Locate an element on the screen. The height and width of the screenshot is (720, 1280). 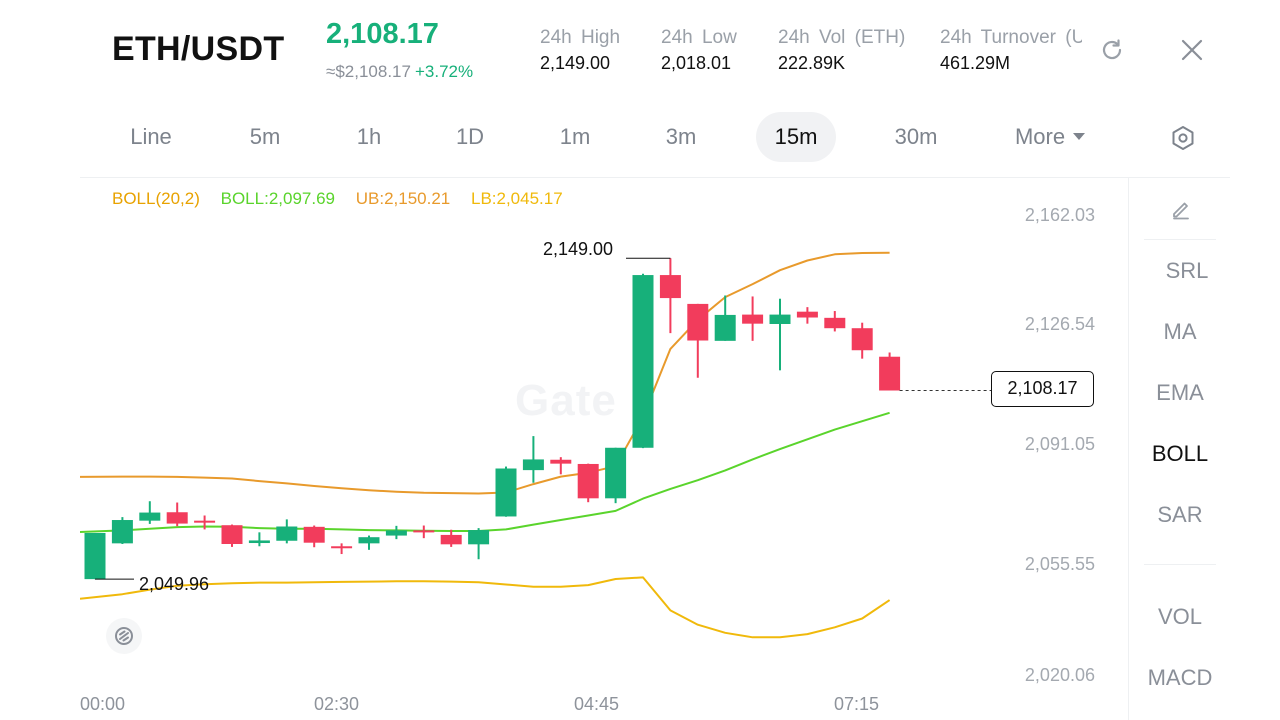
indicator-sidebar: SRL MA EMA BOLL SAR VOL MACD is located at coordinates (1180, 449).